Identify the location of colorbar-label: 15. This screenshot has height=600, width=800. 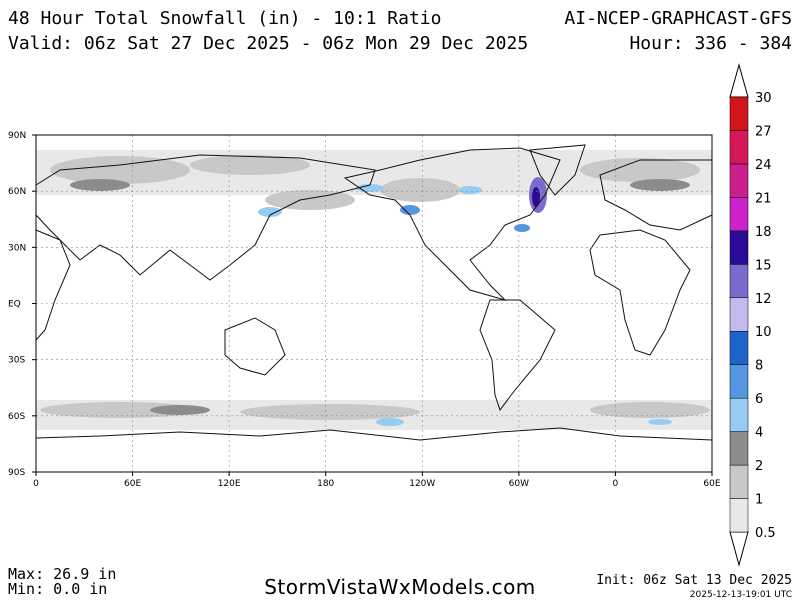
(763, 265).